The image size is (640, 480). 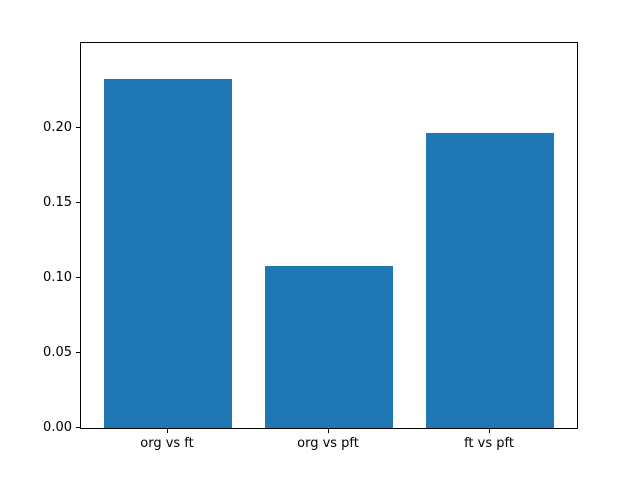 What do you see at coordinates (167, 443) in the screenshot?
I see `x-tick-label: org vs ft` at bounding box center [167, 443].